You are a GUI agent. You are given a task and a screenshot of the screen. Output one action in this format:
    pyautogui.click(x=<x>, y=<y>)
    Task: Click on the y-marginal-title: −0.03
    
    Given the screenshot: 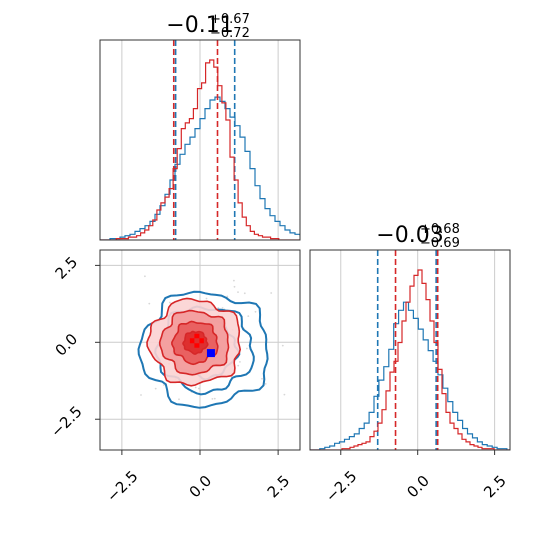 What is the action you would take?
    pyautogui.click(x=409, y=235)
    